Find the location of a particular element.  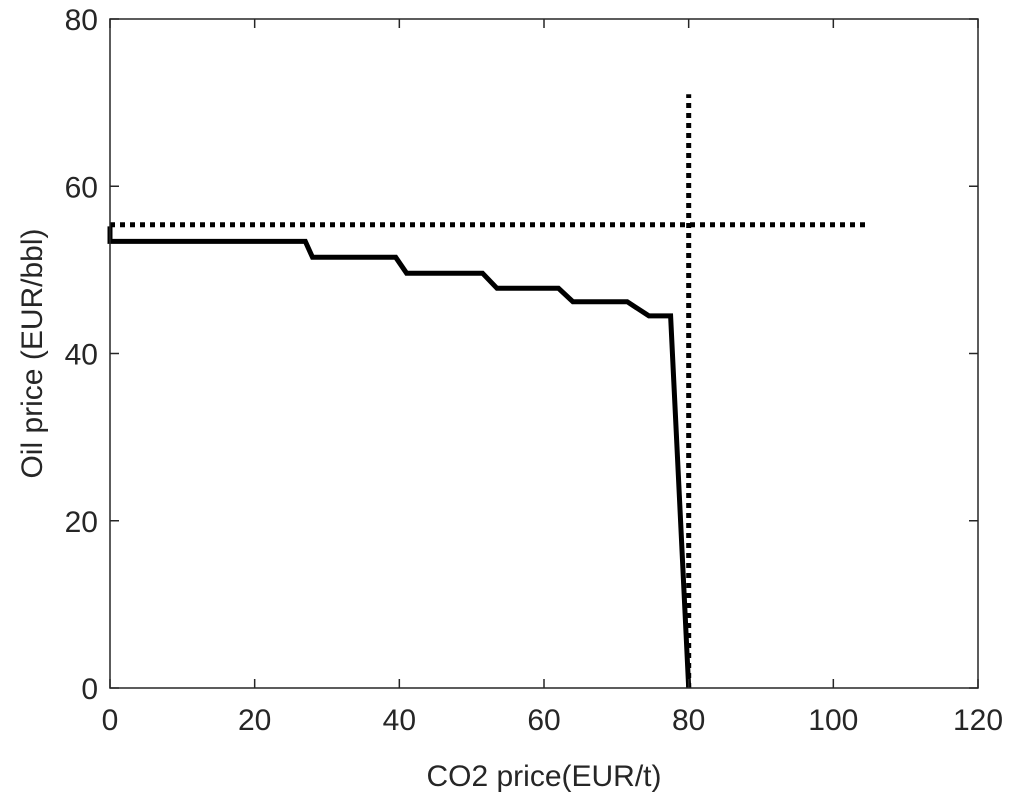

x-tick-label: 0 is located at coordinates (110, 720).